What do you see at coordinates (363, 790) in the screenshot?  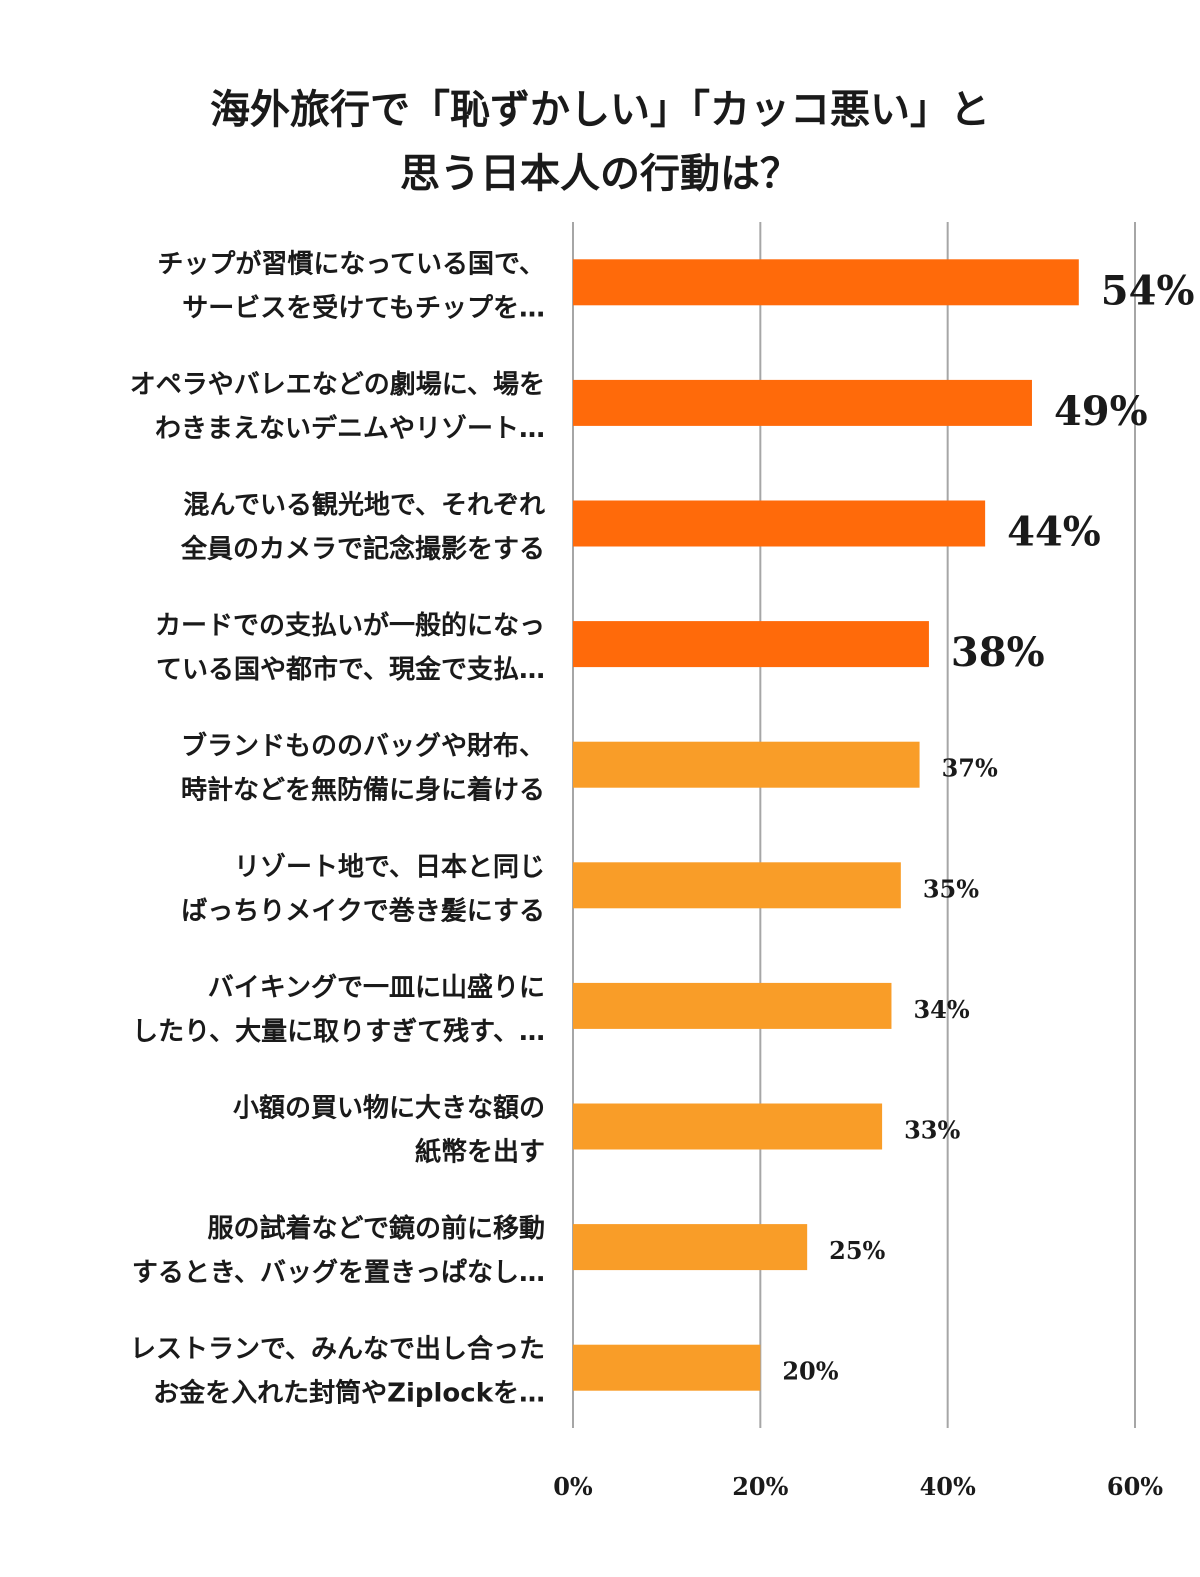 I see `category-label-4-line-1: 時計などを無防備に身に着ける` at bounding box center [363, 790].